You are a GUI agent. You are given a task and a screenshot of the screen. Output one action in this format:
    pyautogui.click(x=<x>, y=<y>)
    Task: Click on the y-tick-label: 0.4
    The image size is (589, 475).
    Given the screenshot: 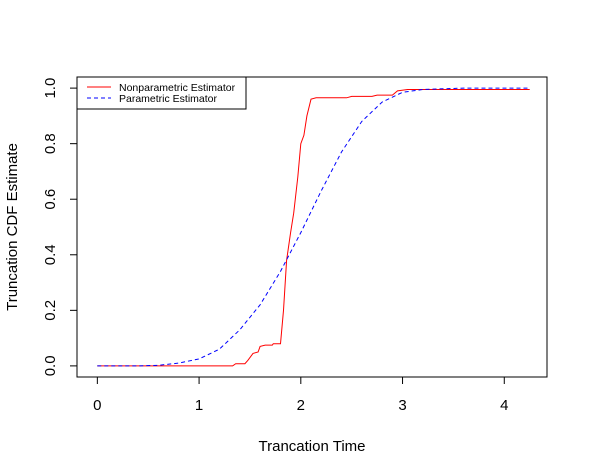 What is the action you would take?
    pyautogui.click(x=50, y=254)
    